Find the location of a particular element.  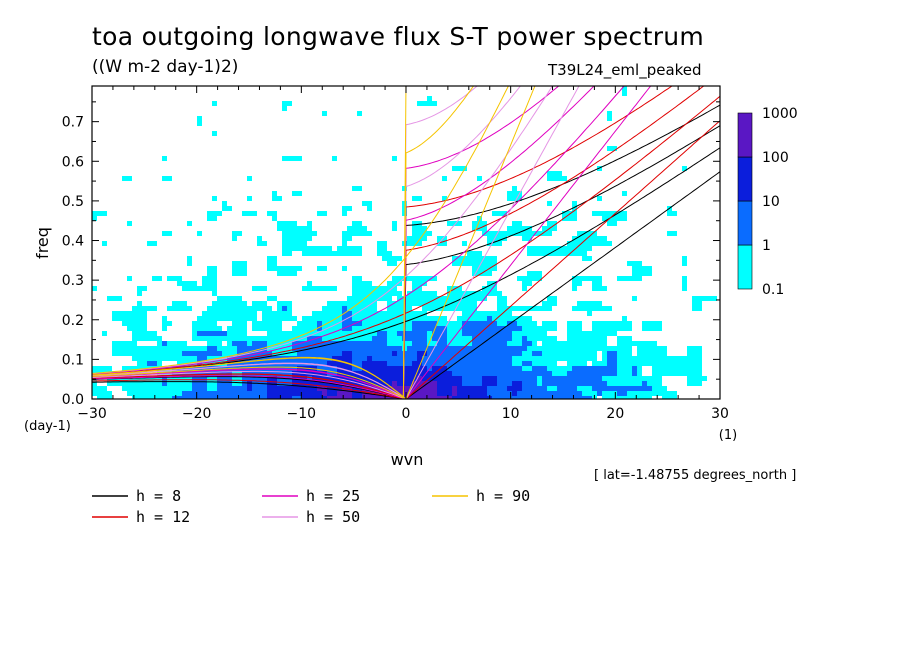

y-tick-label: 0.4 is located at coordinates (73, 242).